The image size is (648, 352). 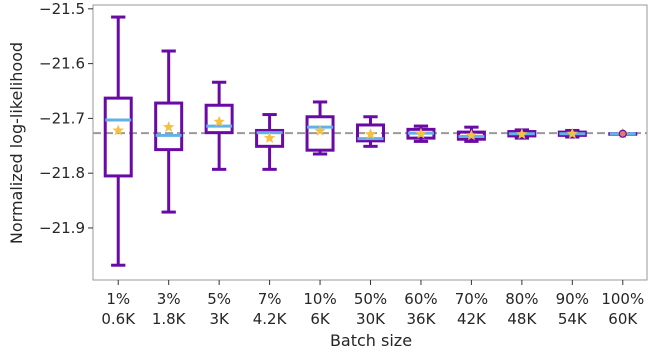 What do you see at coordinates (169, 299) in the screenshot?
I see `x-tick-label: 3%` at bounding box center [169, 299].